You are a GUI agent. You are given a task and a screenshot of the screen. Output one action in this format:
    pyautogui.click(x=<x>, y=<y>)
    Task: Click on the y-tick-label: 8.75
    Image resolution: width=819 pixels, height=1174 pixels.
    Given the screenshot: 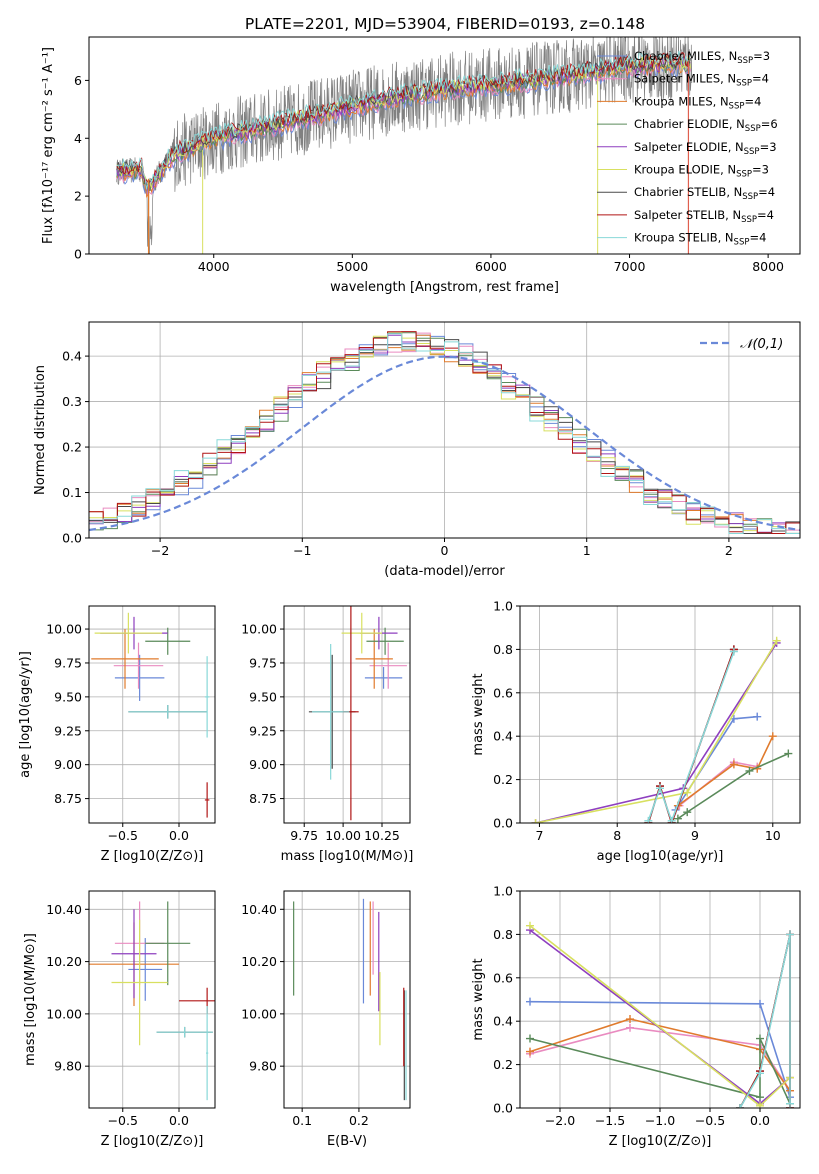 What is the action you would take?
    pyautogui.click(x=263, y=798)
    